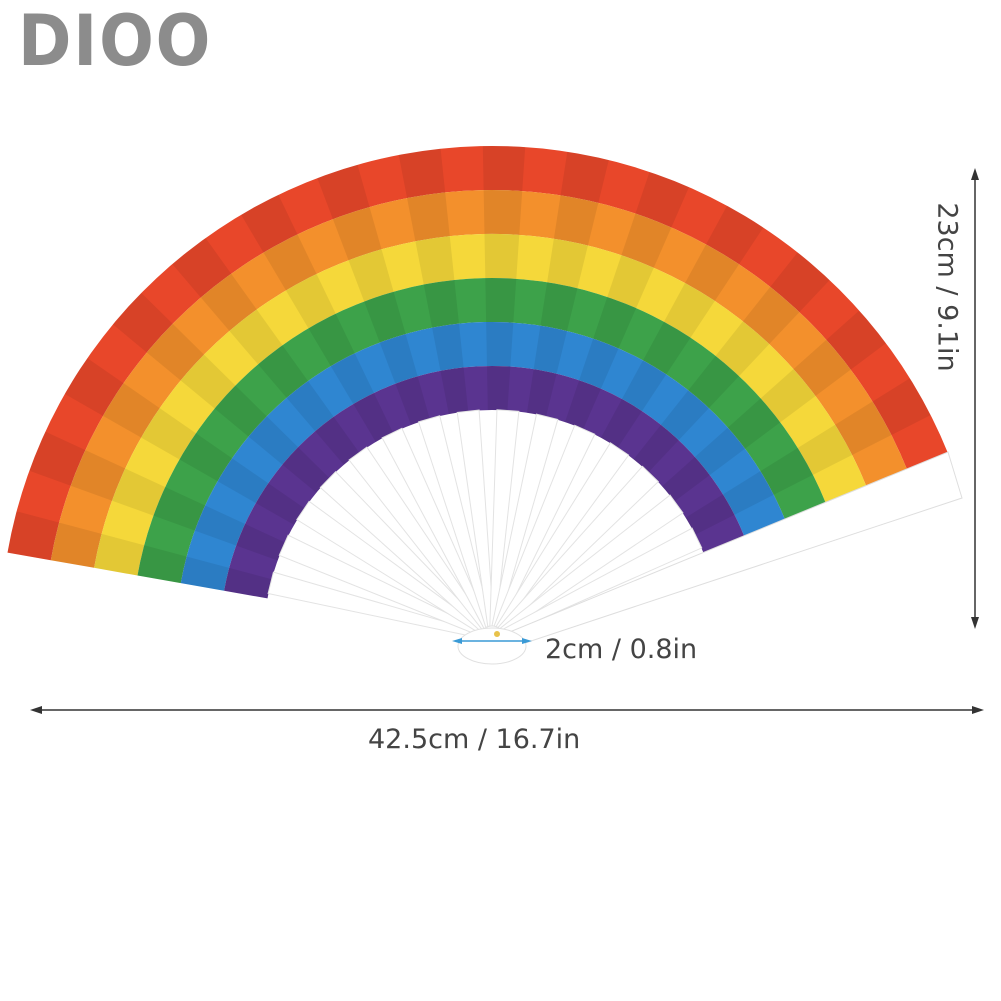  I want to click on pivot-arrow-right, so click(527, 641).